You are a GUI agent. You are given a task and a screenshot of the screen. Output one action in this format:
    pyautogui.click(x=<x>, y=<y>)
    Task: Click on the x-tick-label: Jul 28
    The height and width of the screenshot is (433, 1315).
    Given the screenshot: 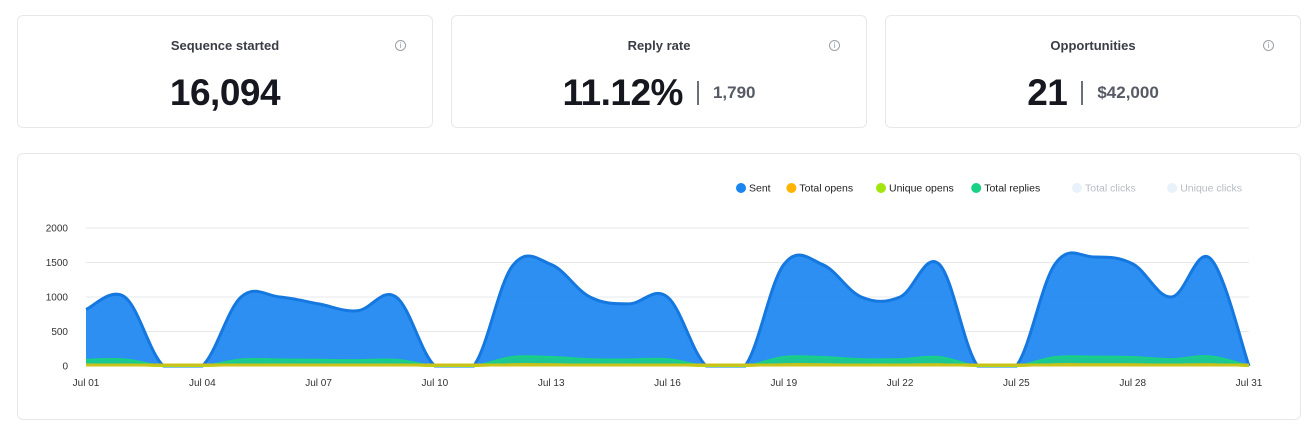 What is the action you would take?
    pyautogui.click(x=1132, y=383)
    